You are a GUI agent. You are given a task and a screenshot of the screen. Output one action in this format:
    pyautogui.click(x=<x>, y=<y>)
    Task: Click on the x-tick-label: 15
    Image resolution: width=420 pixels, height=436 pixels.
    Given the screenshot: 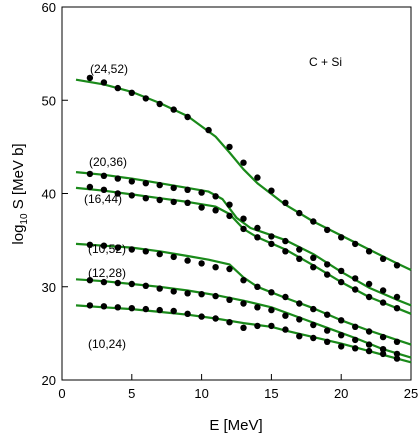 What is the action you would take?
    pyautogui.click(x=271, y=393)
    